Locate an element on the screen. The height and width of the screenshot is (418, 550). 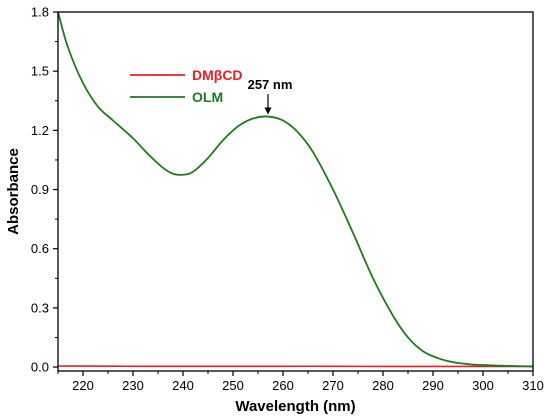
x-tick-label: 220 is located at coordinates (83, 385).